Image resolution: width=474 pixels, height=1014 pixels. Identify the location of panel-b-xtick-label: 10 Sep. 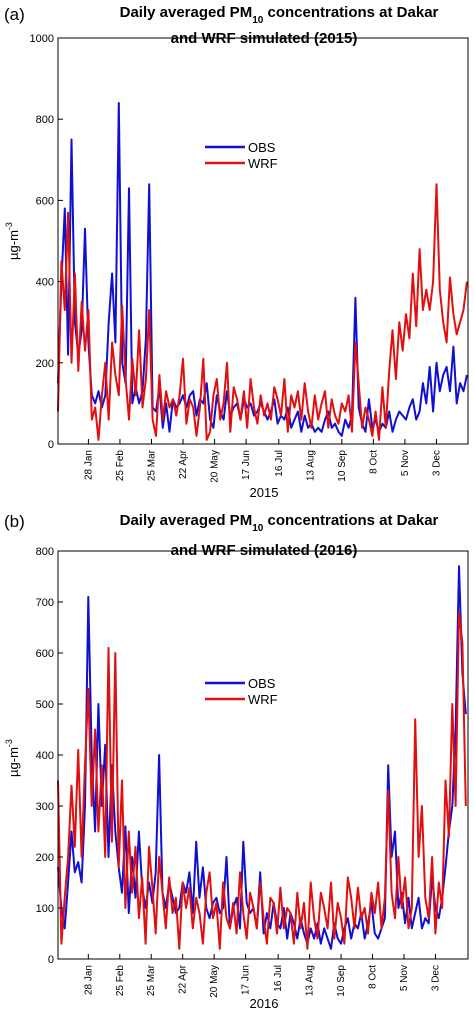
(341, 981).